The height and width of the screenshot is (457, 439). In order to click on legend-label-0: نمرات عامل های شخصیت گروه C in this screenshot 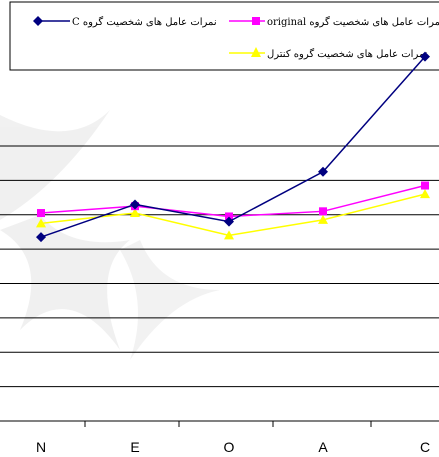, I will do `click(144, 22)`.